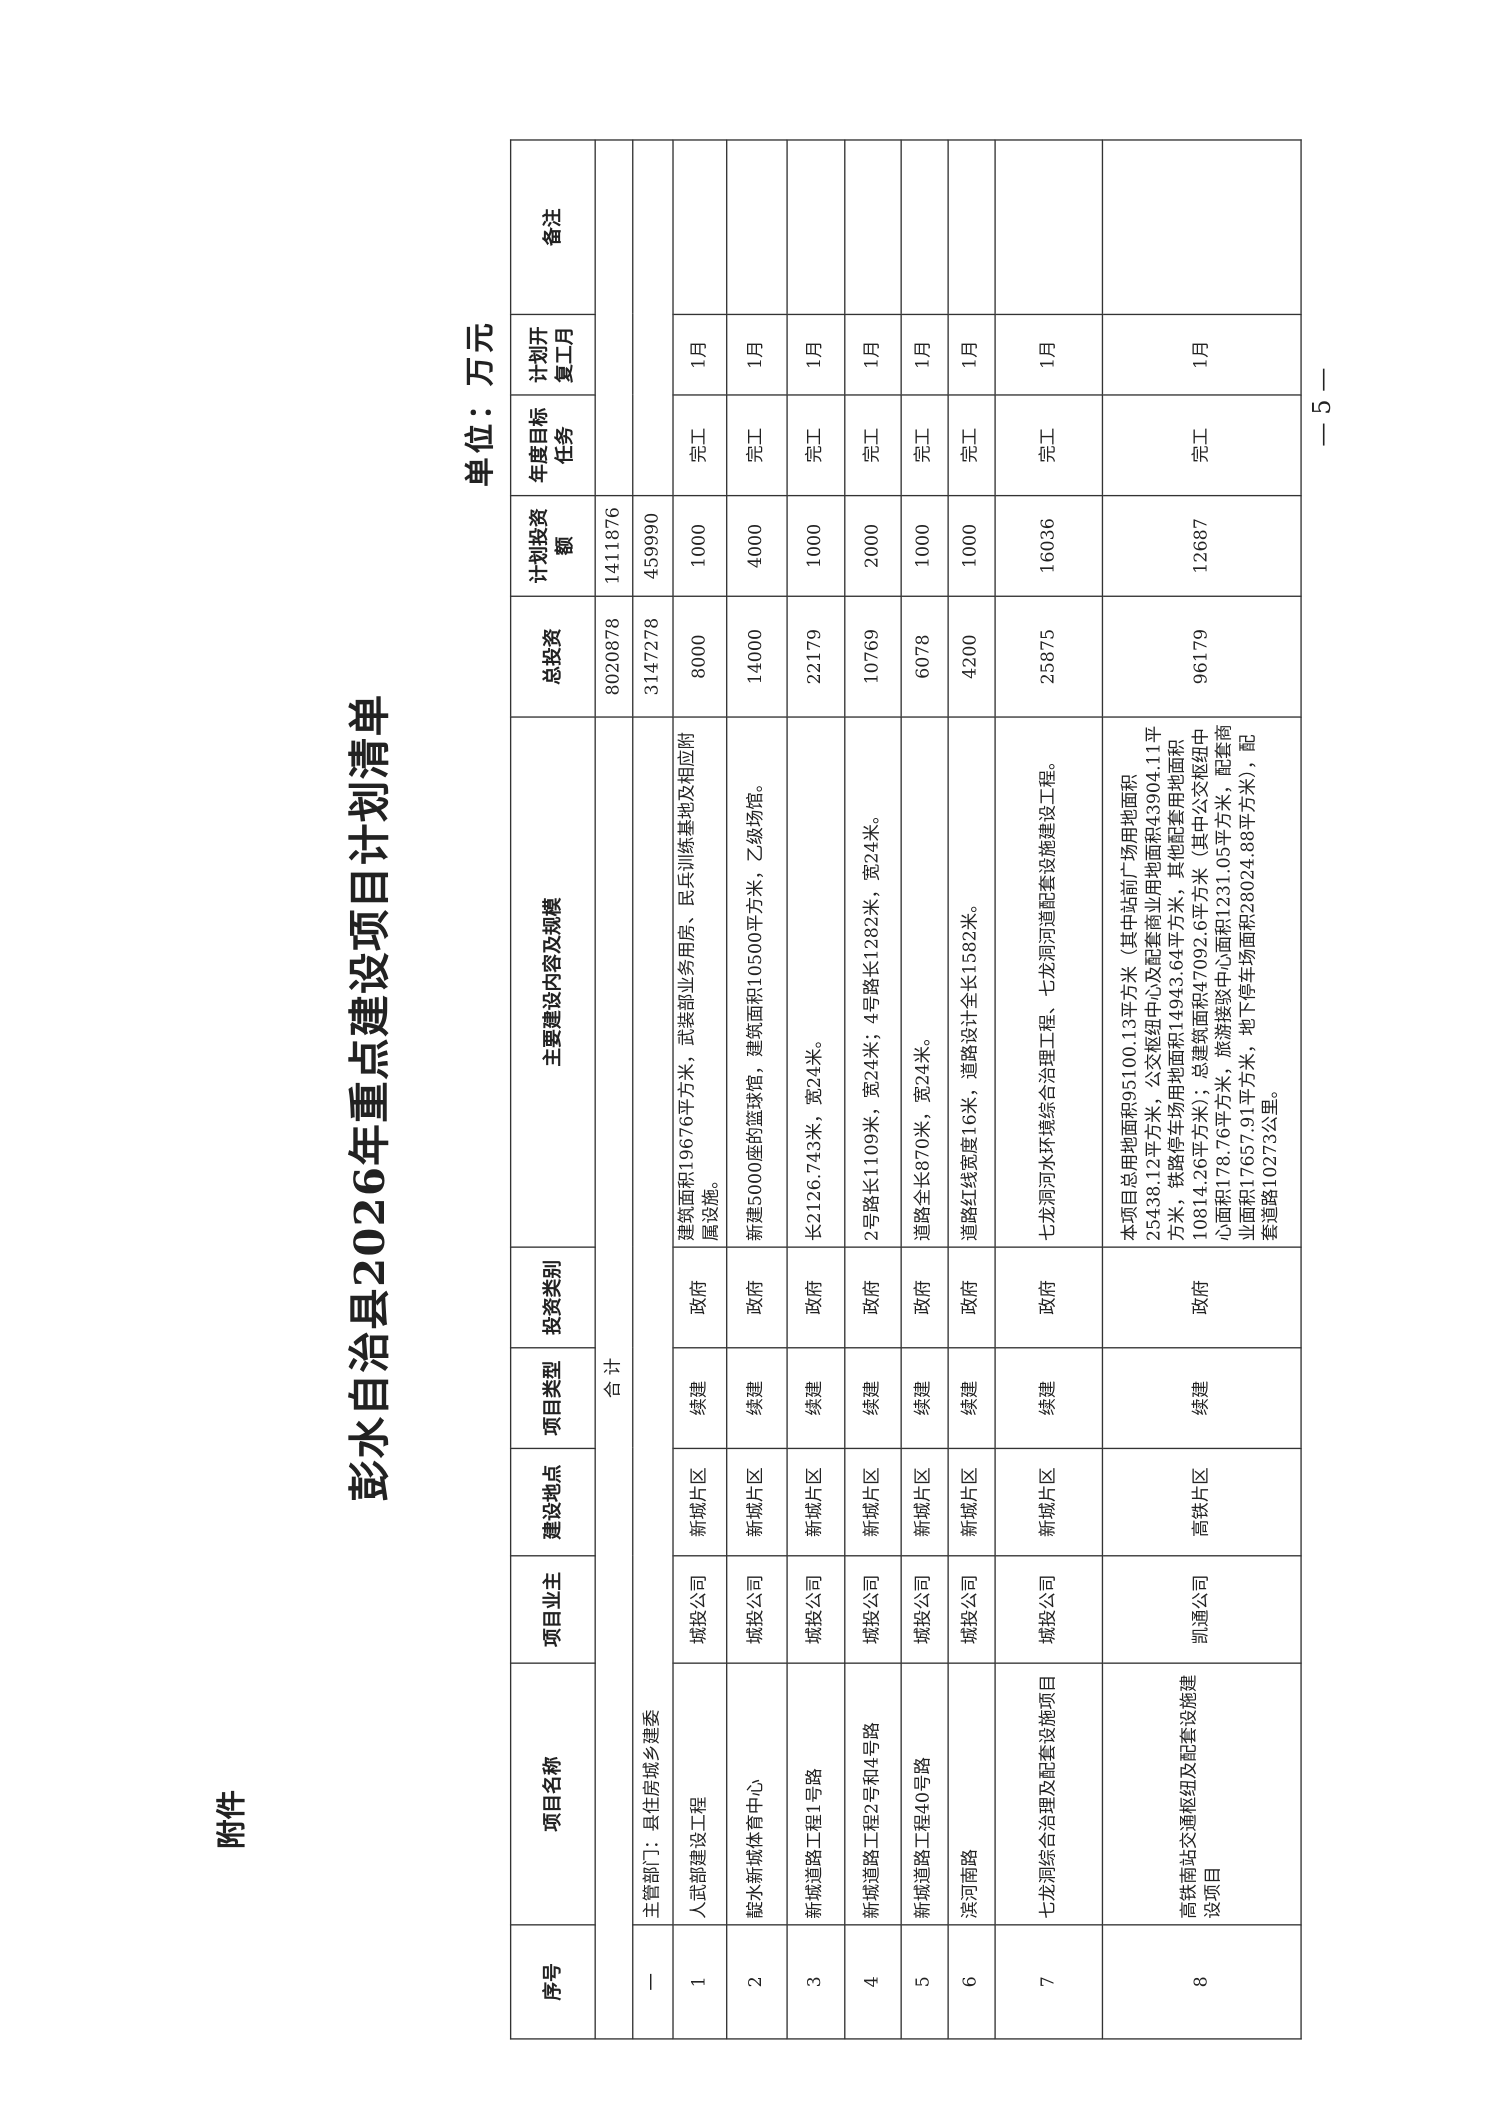 Image resolution: width=1488 pixels, height=2104 pixels. Describe the element at coordinates (925, 982) in the screenshot. I see `cell: 道路全长870米，宽24米。` at that location.